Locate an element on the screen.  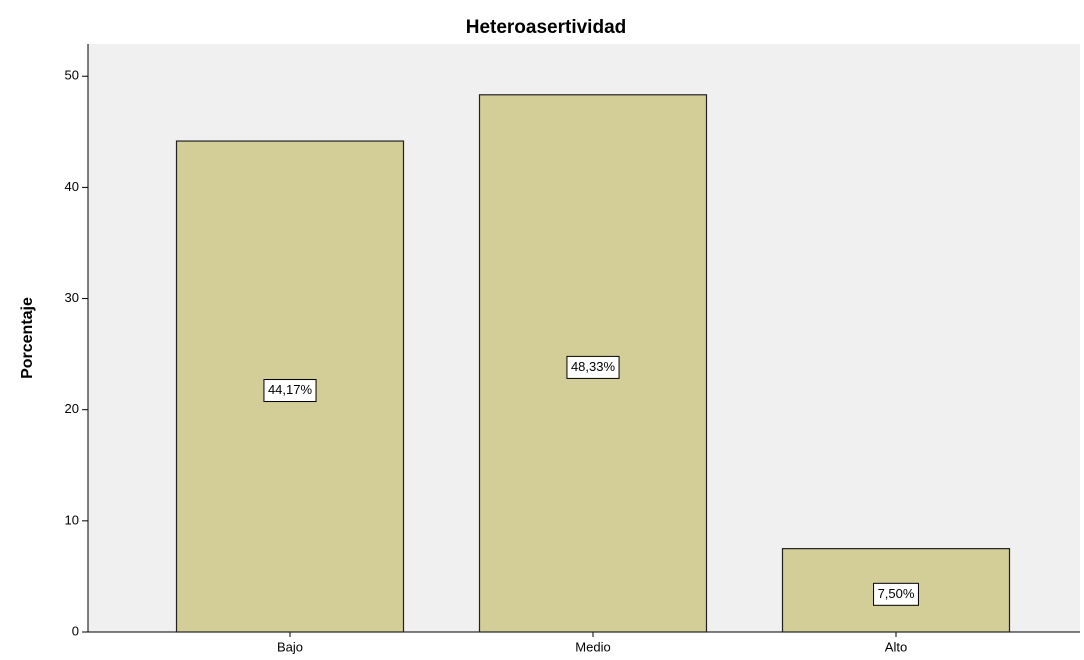
y-tick-label: 40 is located at coordinates (72, 186).